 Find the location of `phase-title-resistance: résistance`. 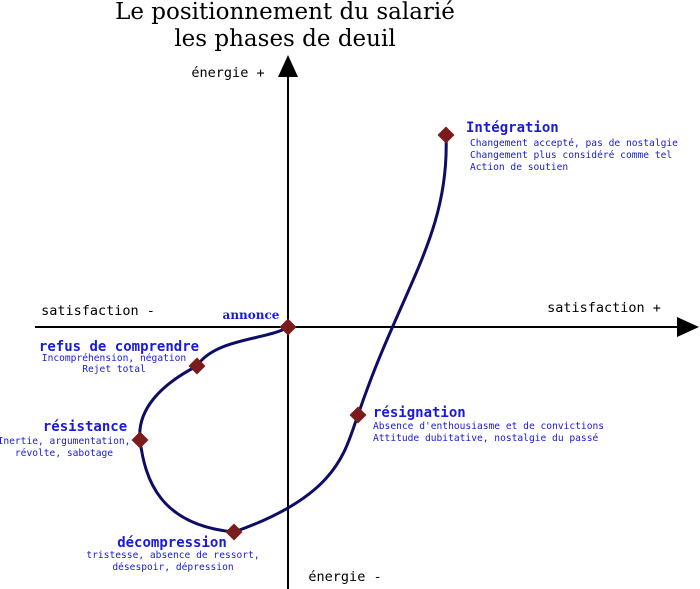

phase-title-resistance: résistance is located at coordinates (85, 427).